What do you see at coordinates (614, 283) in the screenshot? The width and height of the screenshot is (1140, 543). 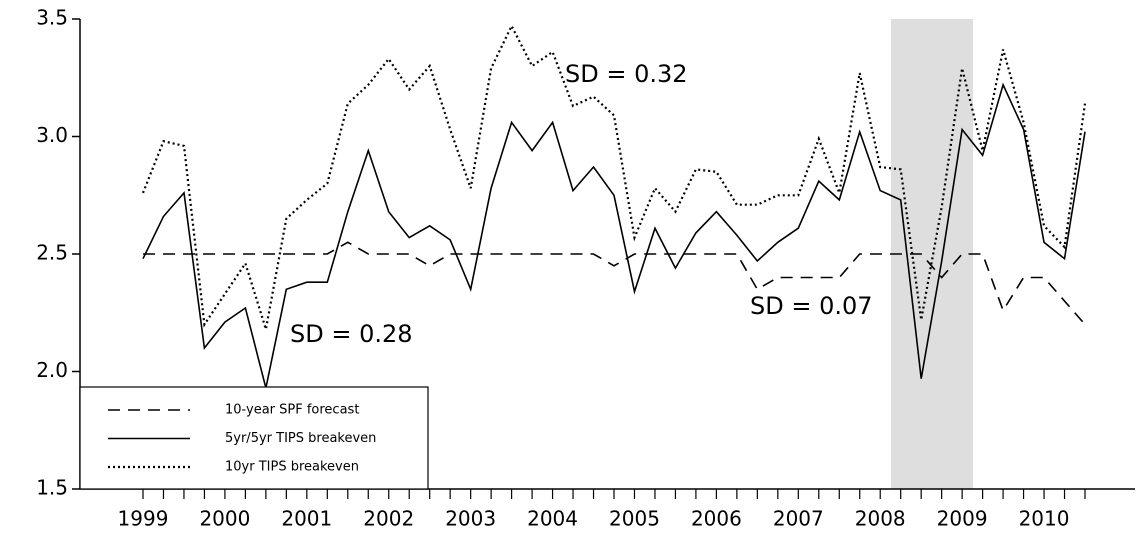 I see `series-line` at bounding box center [614, 283].